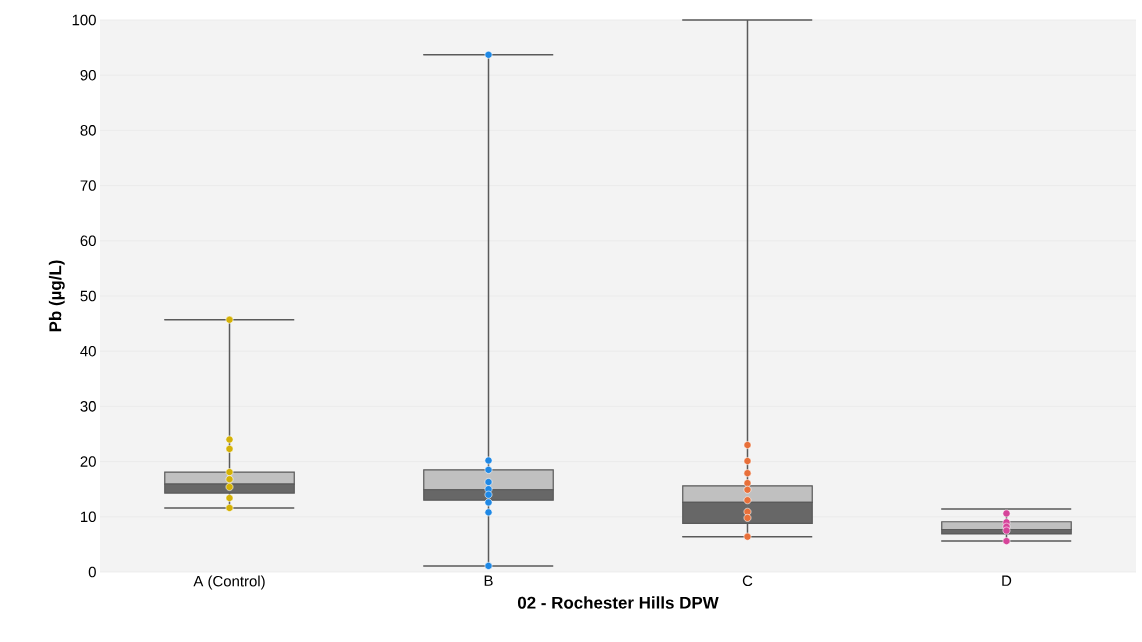 The width and height of the screenshot is (1142, 642). What do you see at coordinates (88, 406) in the screenshot?
I see `y-tick-label: 30` at bounding box center [88, 406].